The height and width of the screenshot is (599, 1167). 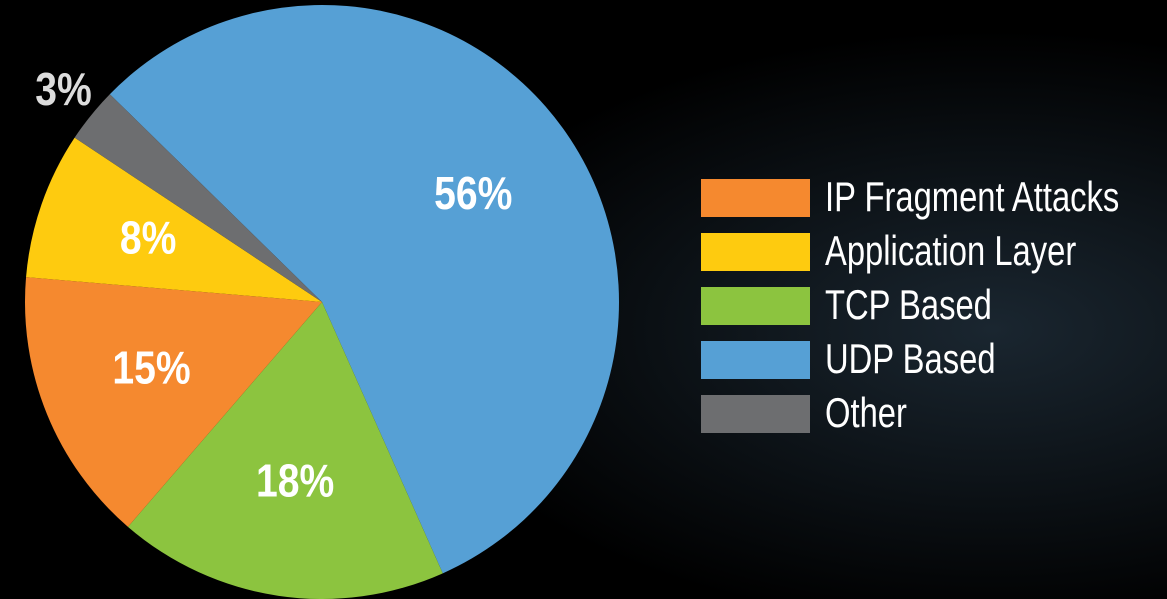 What do you see at coordinates (473, 194) in the screenshot?
I see `slice-label: 56%` at bounding box center [473, 194].